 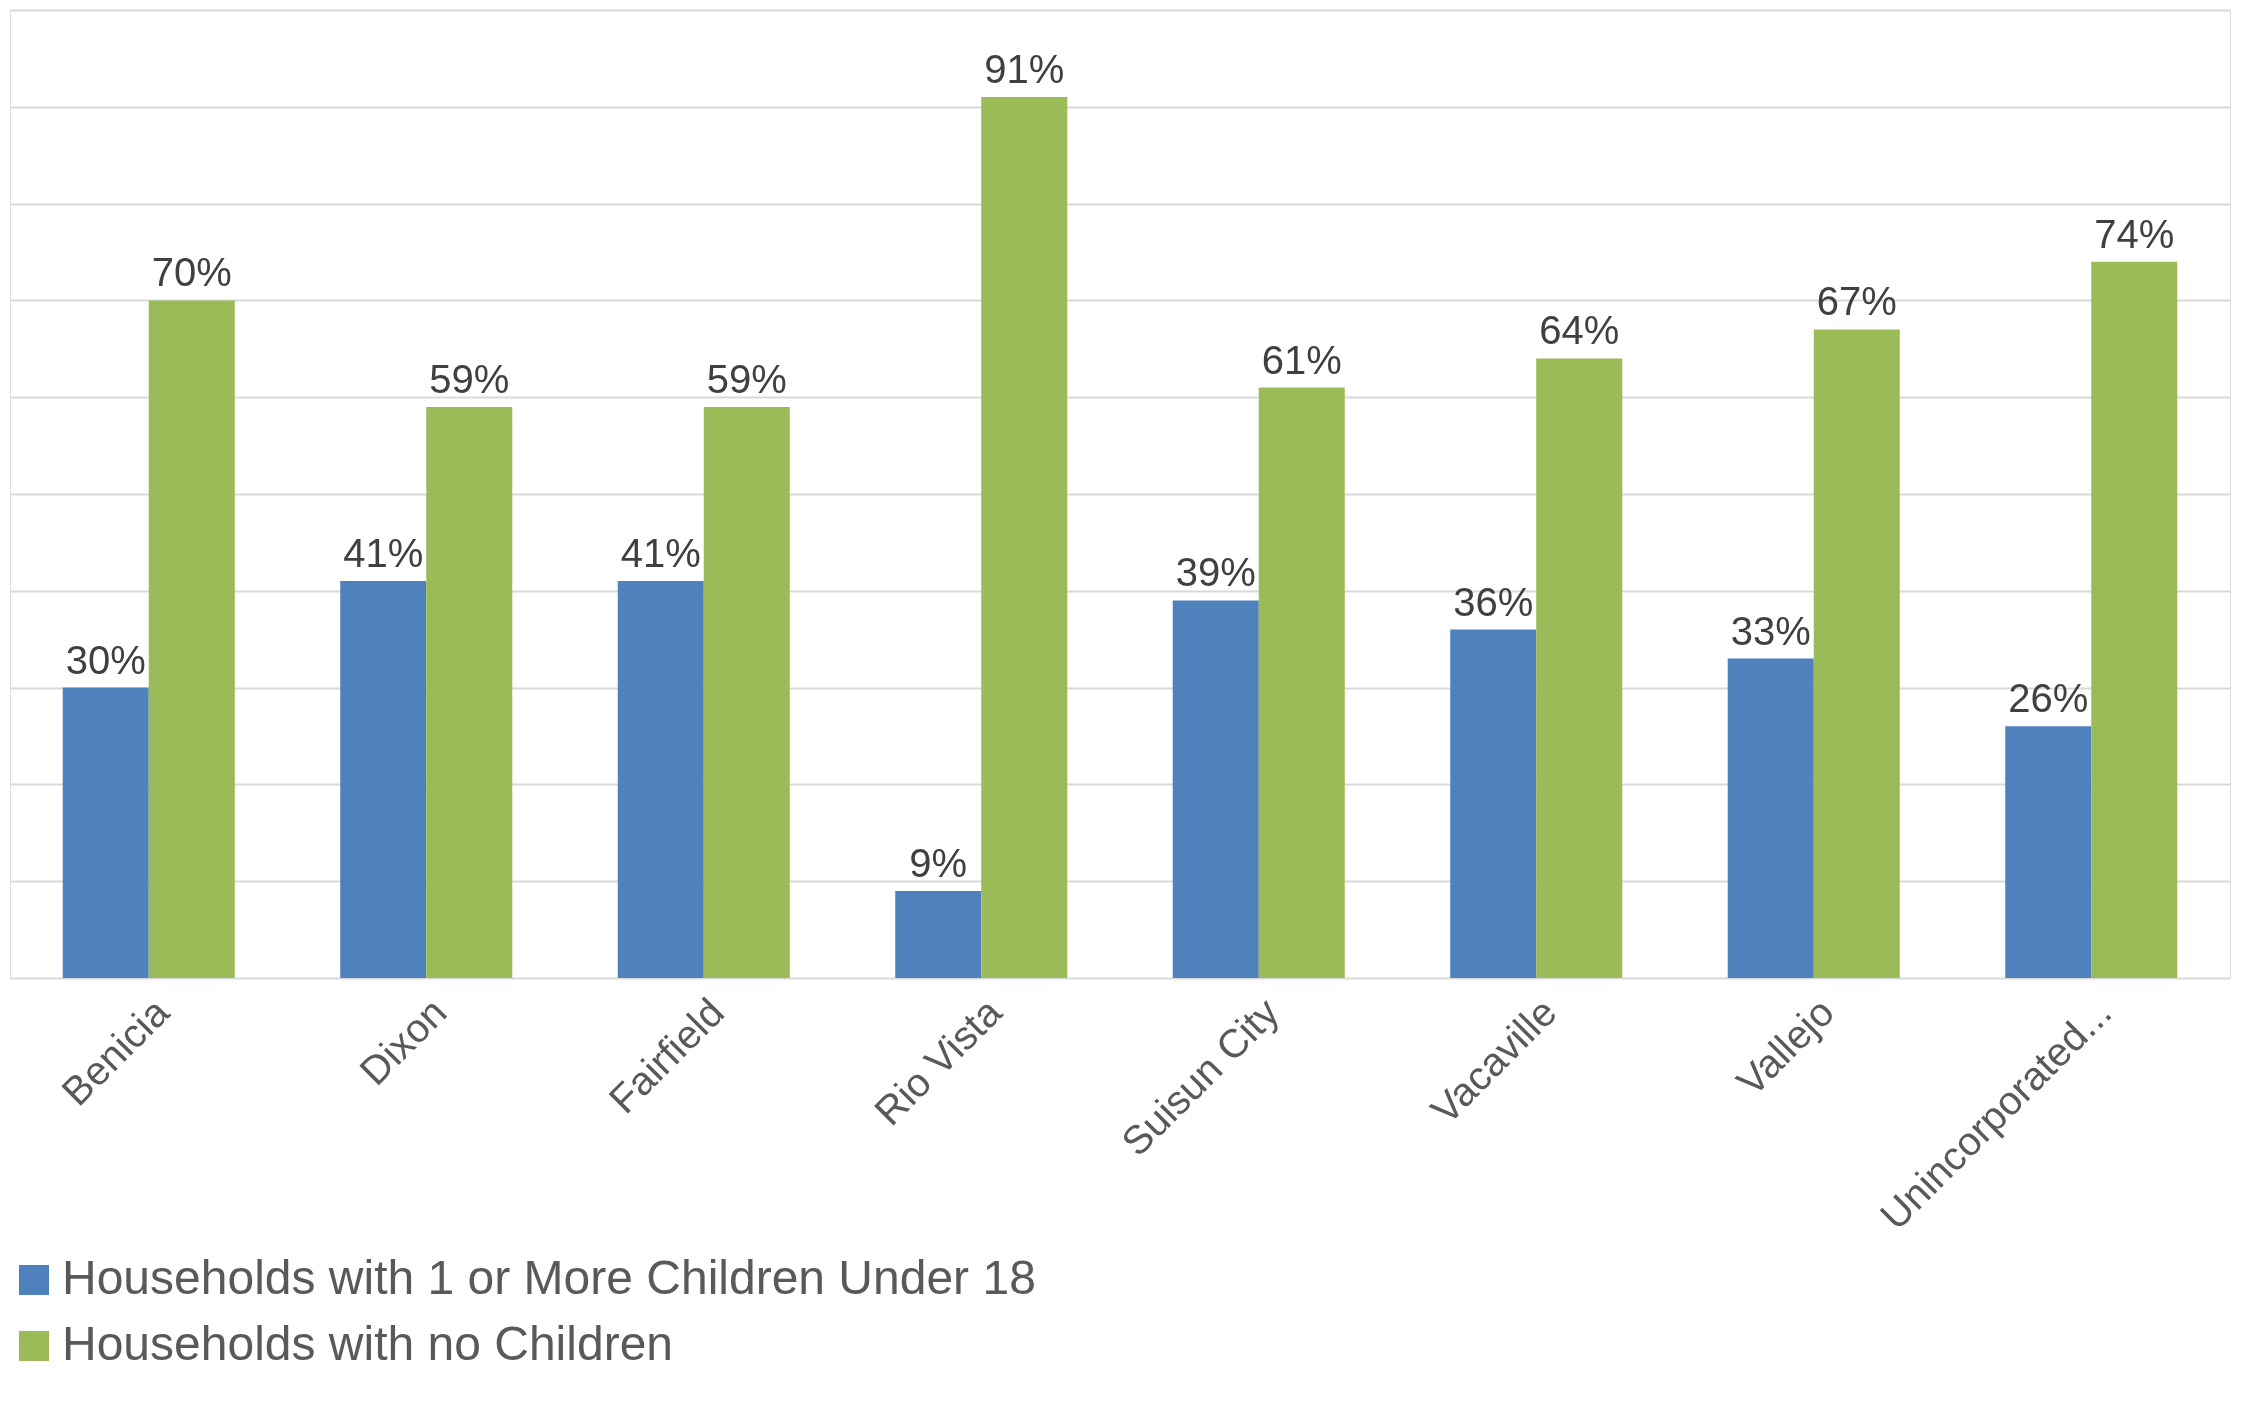 I want to click on data-label: 74%, so click(x=2134, y=233).